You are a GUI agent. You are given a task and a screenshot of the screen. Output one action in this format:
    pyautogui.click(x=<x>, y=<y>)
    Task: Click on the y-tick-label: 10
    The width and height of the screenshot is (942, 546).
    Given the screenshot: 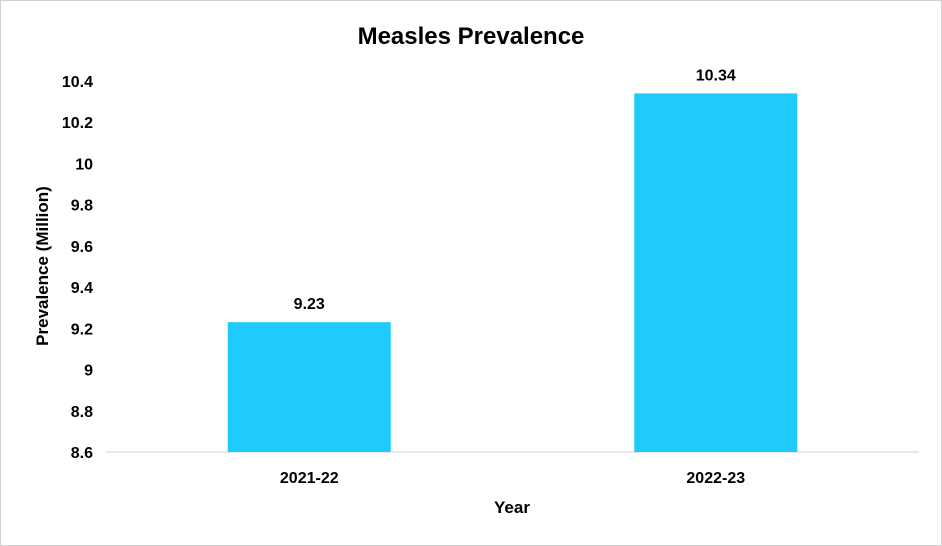 What is the action you would take?
    pyautogui.click(x=84, y=164)
    